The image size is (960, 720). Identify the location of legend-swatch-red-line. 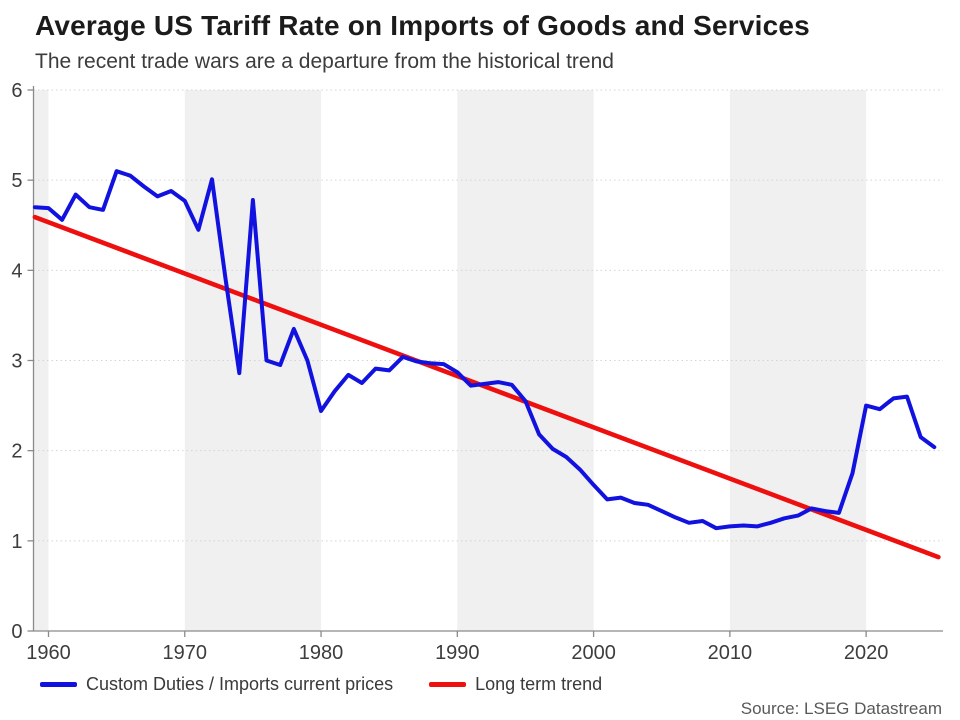
(448, 684).